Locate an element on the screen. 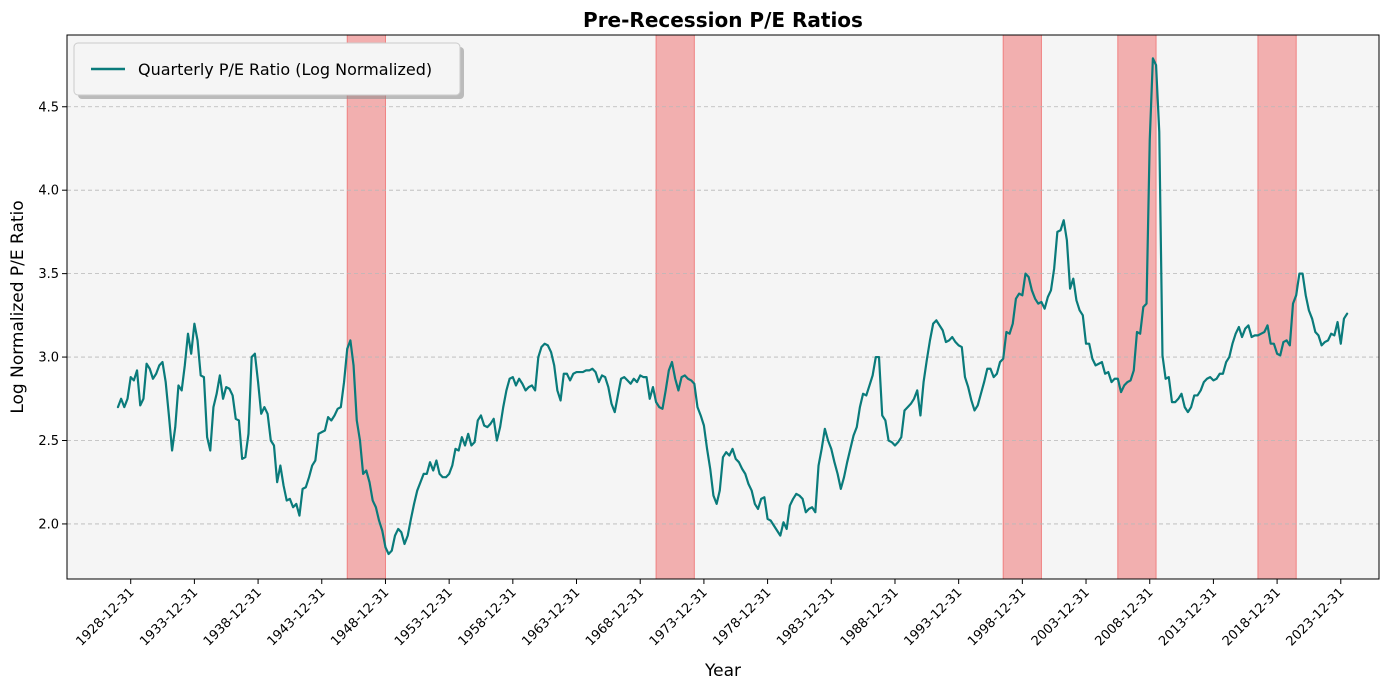  legend-box is located at coordinates (267, 69).